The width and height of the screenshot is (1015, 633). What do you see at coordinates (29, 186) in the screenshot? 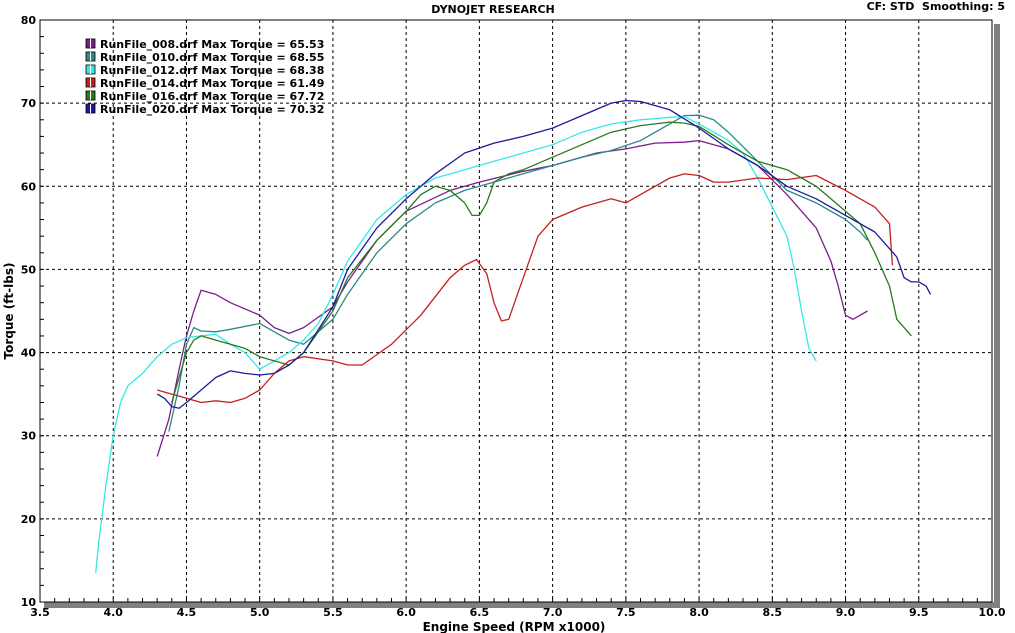
I see `y-tick-label: 60` at bounding box center [29, 186].